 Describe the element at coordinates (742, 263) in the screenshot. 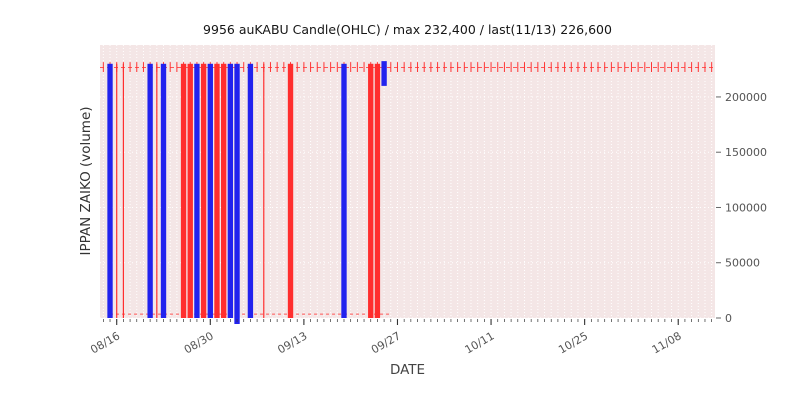

I see `y-tick-label: 50000` at that location.